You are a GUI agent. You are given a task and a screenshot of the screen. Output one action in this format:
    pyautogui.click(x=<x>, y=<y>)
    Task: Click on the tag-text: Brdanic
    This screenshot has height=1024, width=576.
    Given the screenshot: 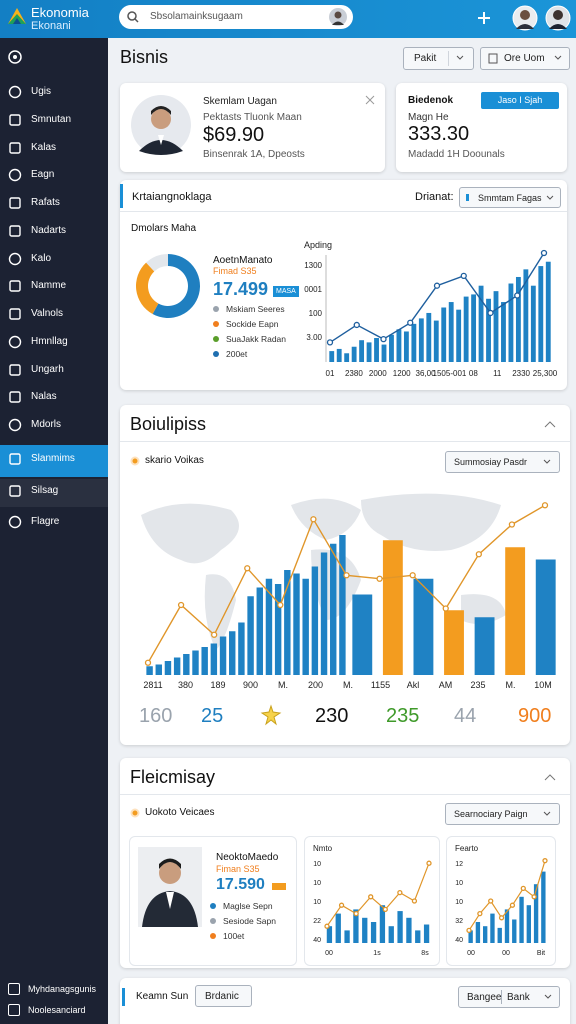 What is the action you would take?
    pyautogui.click(x=222, y=996)
    